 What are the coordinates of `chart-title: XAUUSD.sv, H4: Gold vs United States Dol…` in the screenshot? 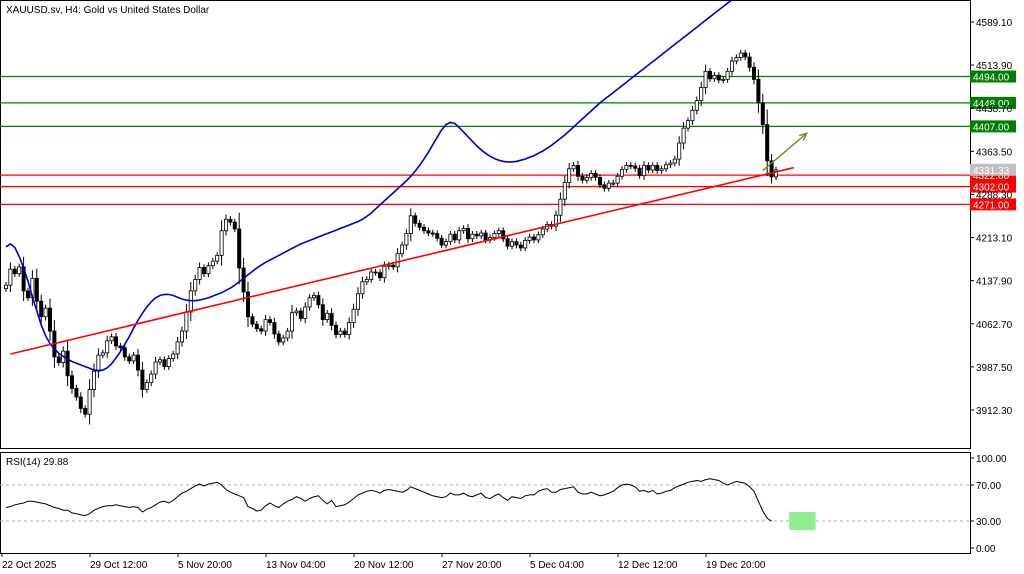 It's located at (108, 10).